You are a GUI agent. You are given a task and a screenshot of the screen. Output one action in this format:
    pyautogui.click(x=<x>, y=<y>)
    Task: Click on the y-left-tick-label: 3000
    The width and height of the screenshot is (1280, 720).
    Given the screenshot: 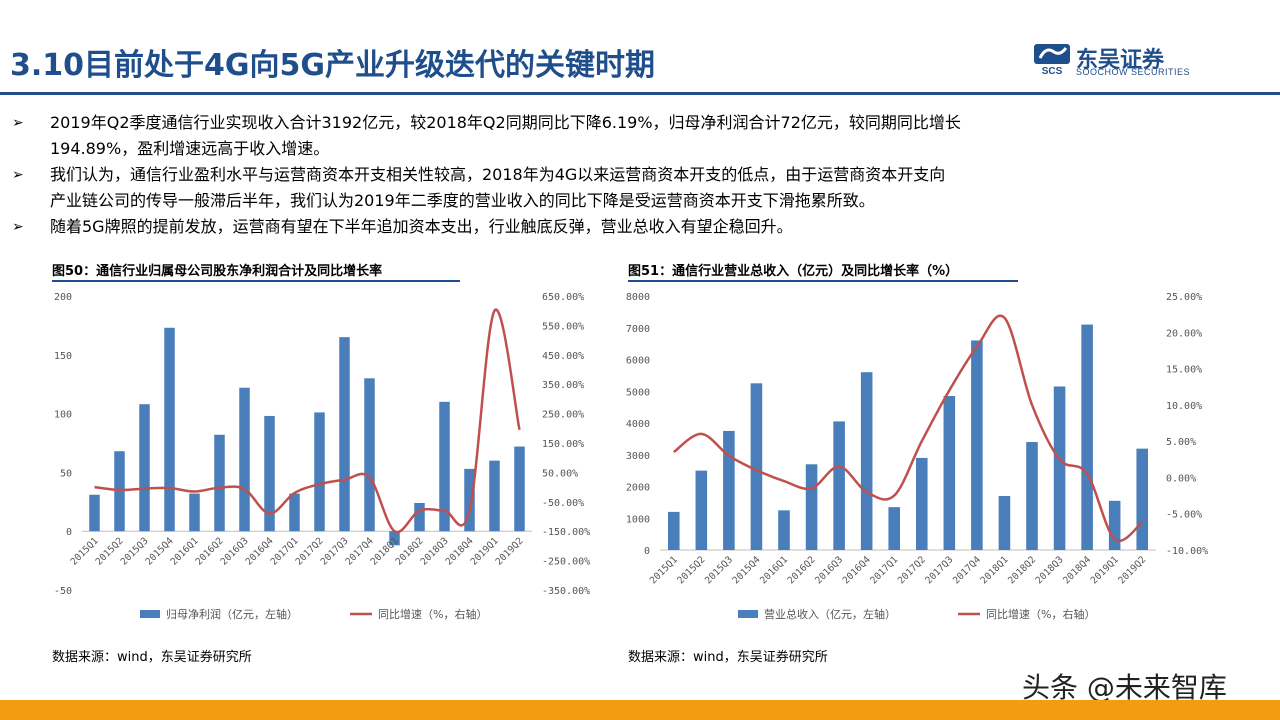 What is the action you would take?
    pyautogui.click(x=638, y=456)
    